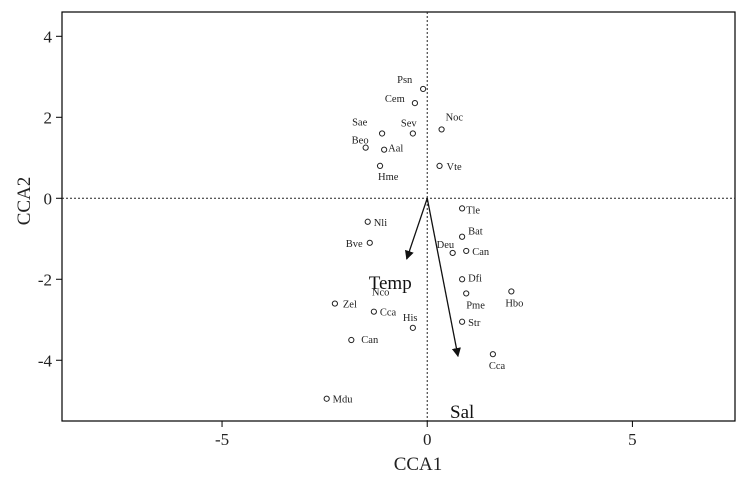 This screenshot has width=750, height=478. Describe the element at coordinates (360, 141) in the screenshot. I see `species-label-beo: Beo` at that location.